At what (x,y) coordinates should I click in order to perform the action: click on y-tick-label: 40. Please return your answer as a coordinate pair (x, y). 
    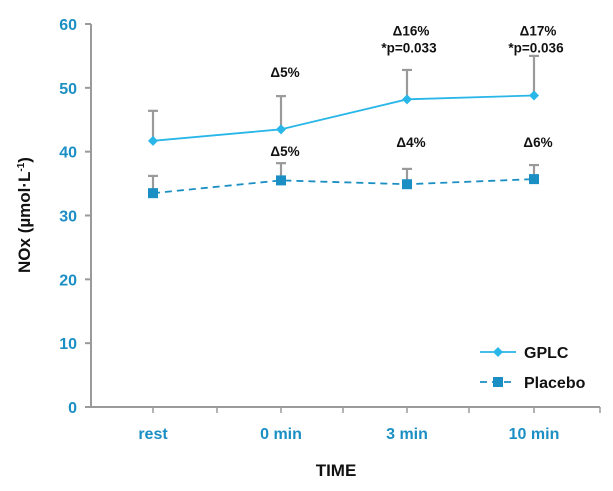
    Looking at the image, I should click on (68, 153).